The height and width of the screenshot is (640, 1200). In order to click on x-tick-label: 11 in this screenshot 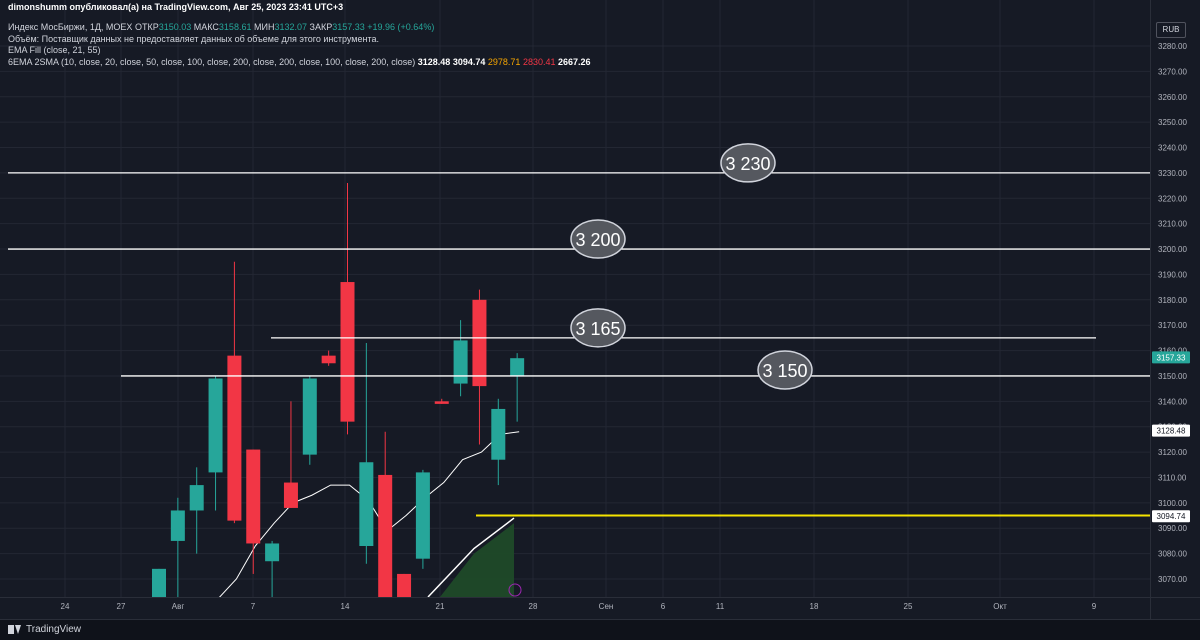, I will do `click(720, 606)`.